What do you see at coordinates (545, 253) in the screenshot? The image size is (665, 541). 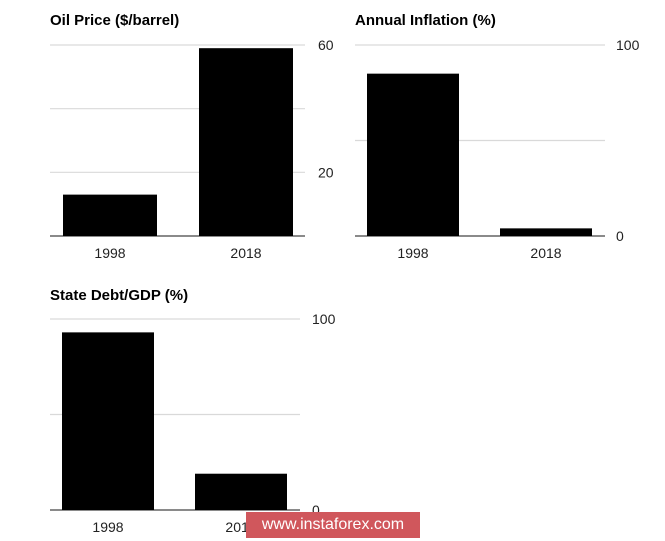 I see `category-label-inflation-2018: 2018` at bounding box center [545, 253].